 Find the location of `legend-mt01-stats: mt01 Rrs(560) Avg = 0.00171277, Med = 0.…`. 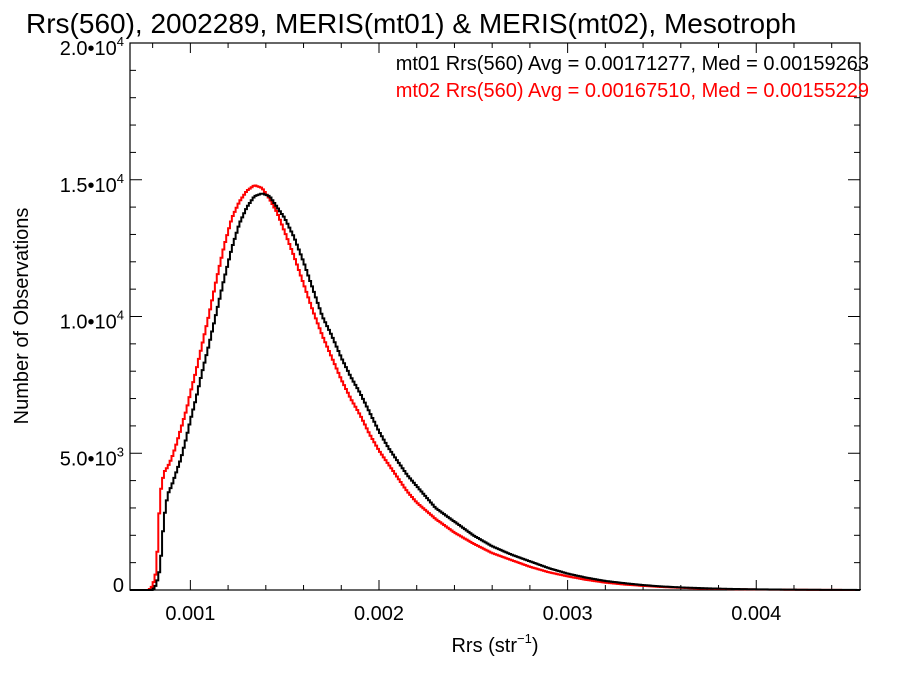

legend-mt01-stats: mt01 Rrs(560) Avg = 0.00171277, Med = 0.… is located at coordinates (632, 64).